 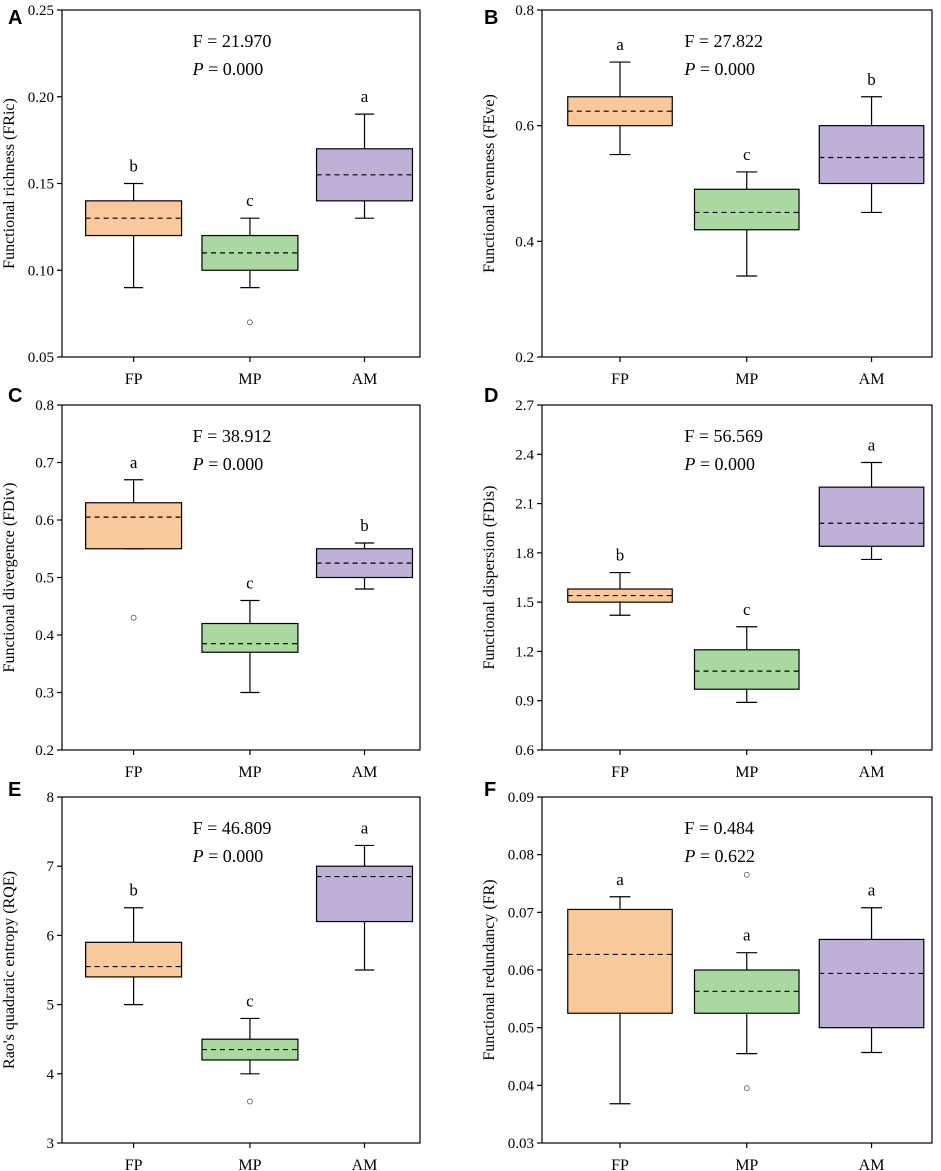 What do you see at coordinates (524, 751) in the screenshot?
I see `y-tick-label: 0.6` at bounding box center [524, 751].